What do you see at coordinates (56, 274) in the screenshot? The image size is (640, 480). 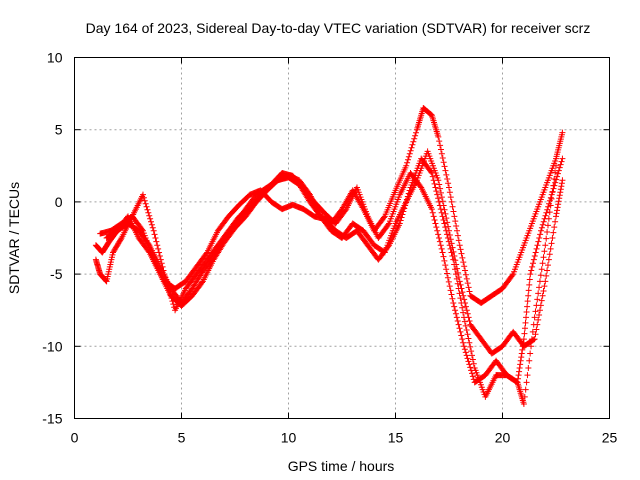 I see `y-tick-label: -5` at bounding box center [56, 274].